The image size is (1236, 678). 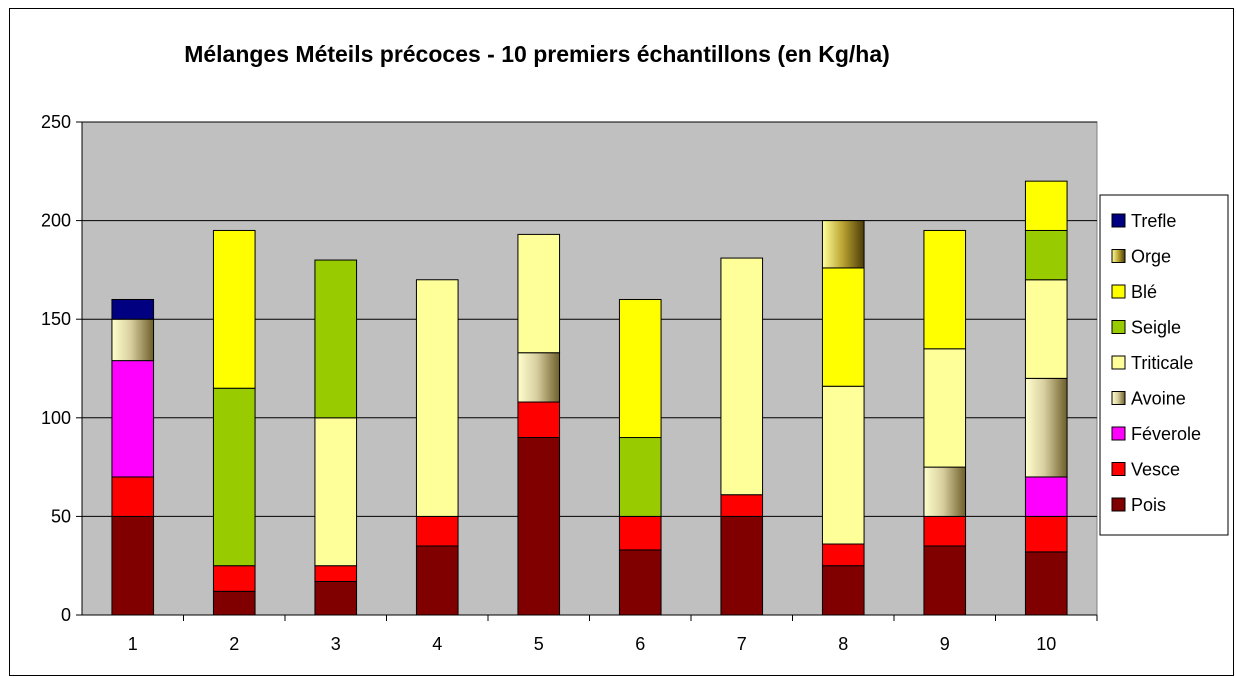 What do you see at coordinates (1118, 256) in the screenshot?
I see `legend-swatch-orge` at bounding box center [1118, 256].